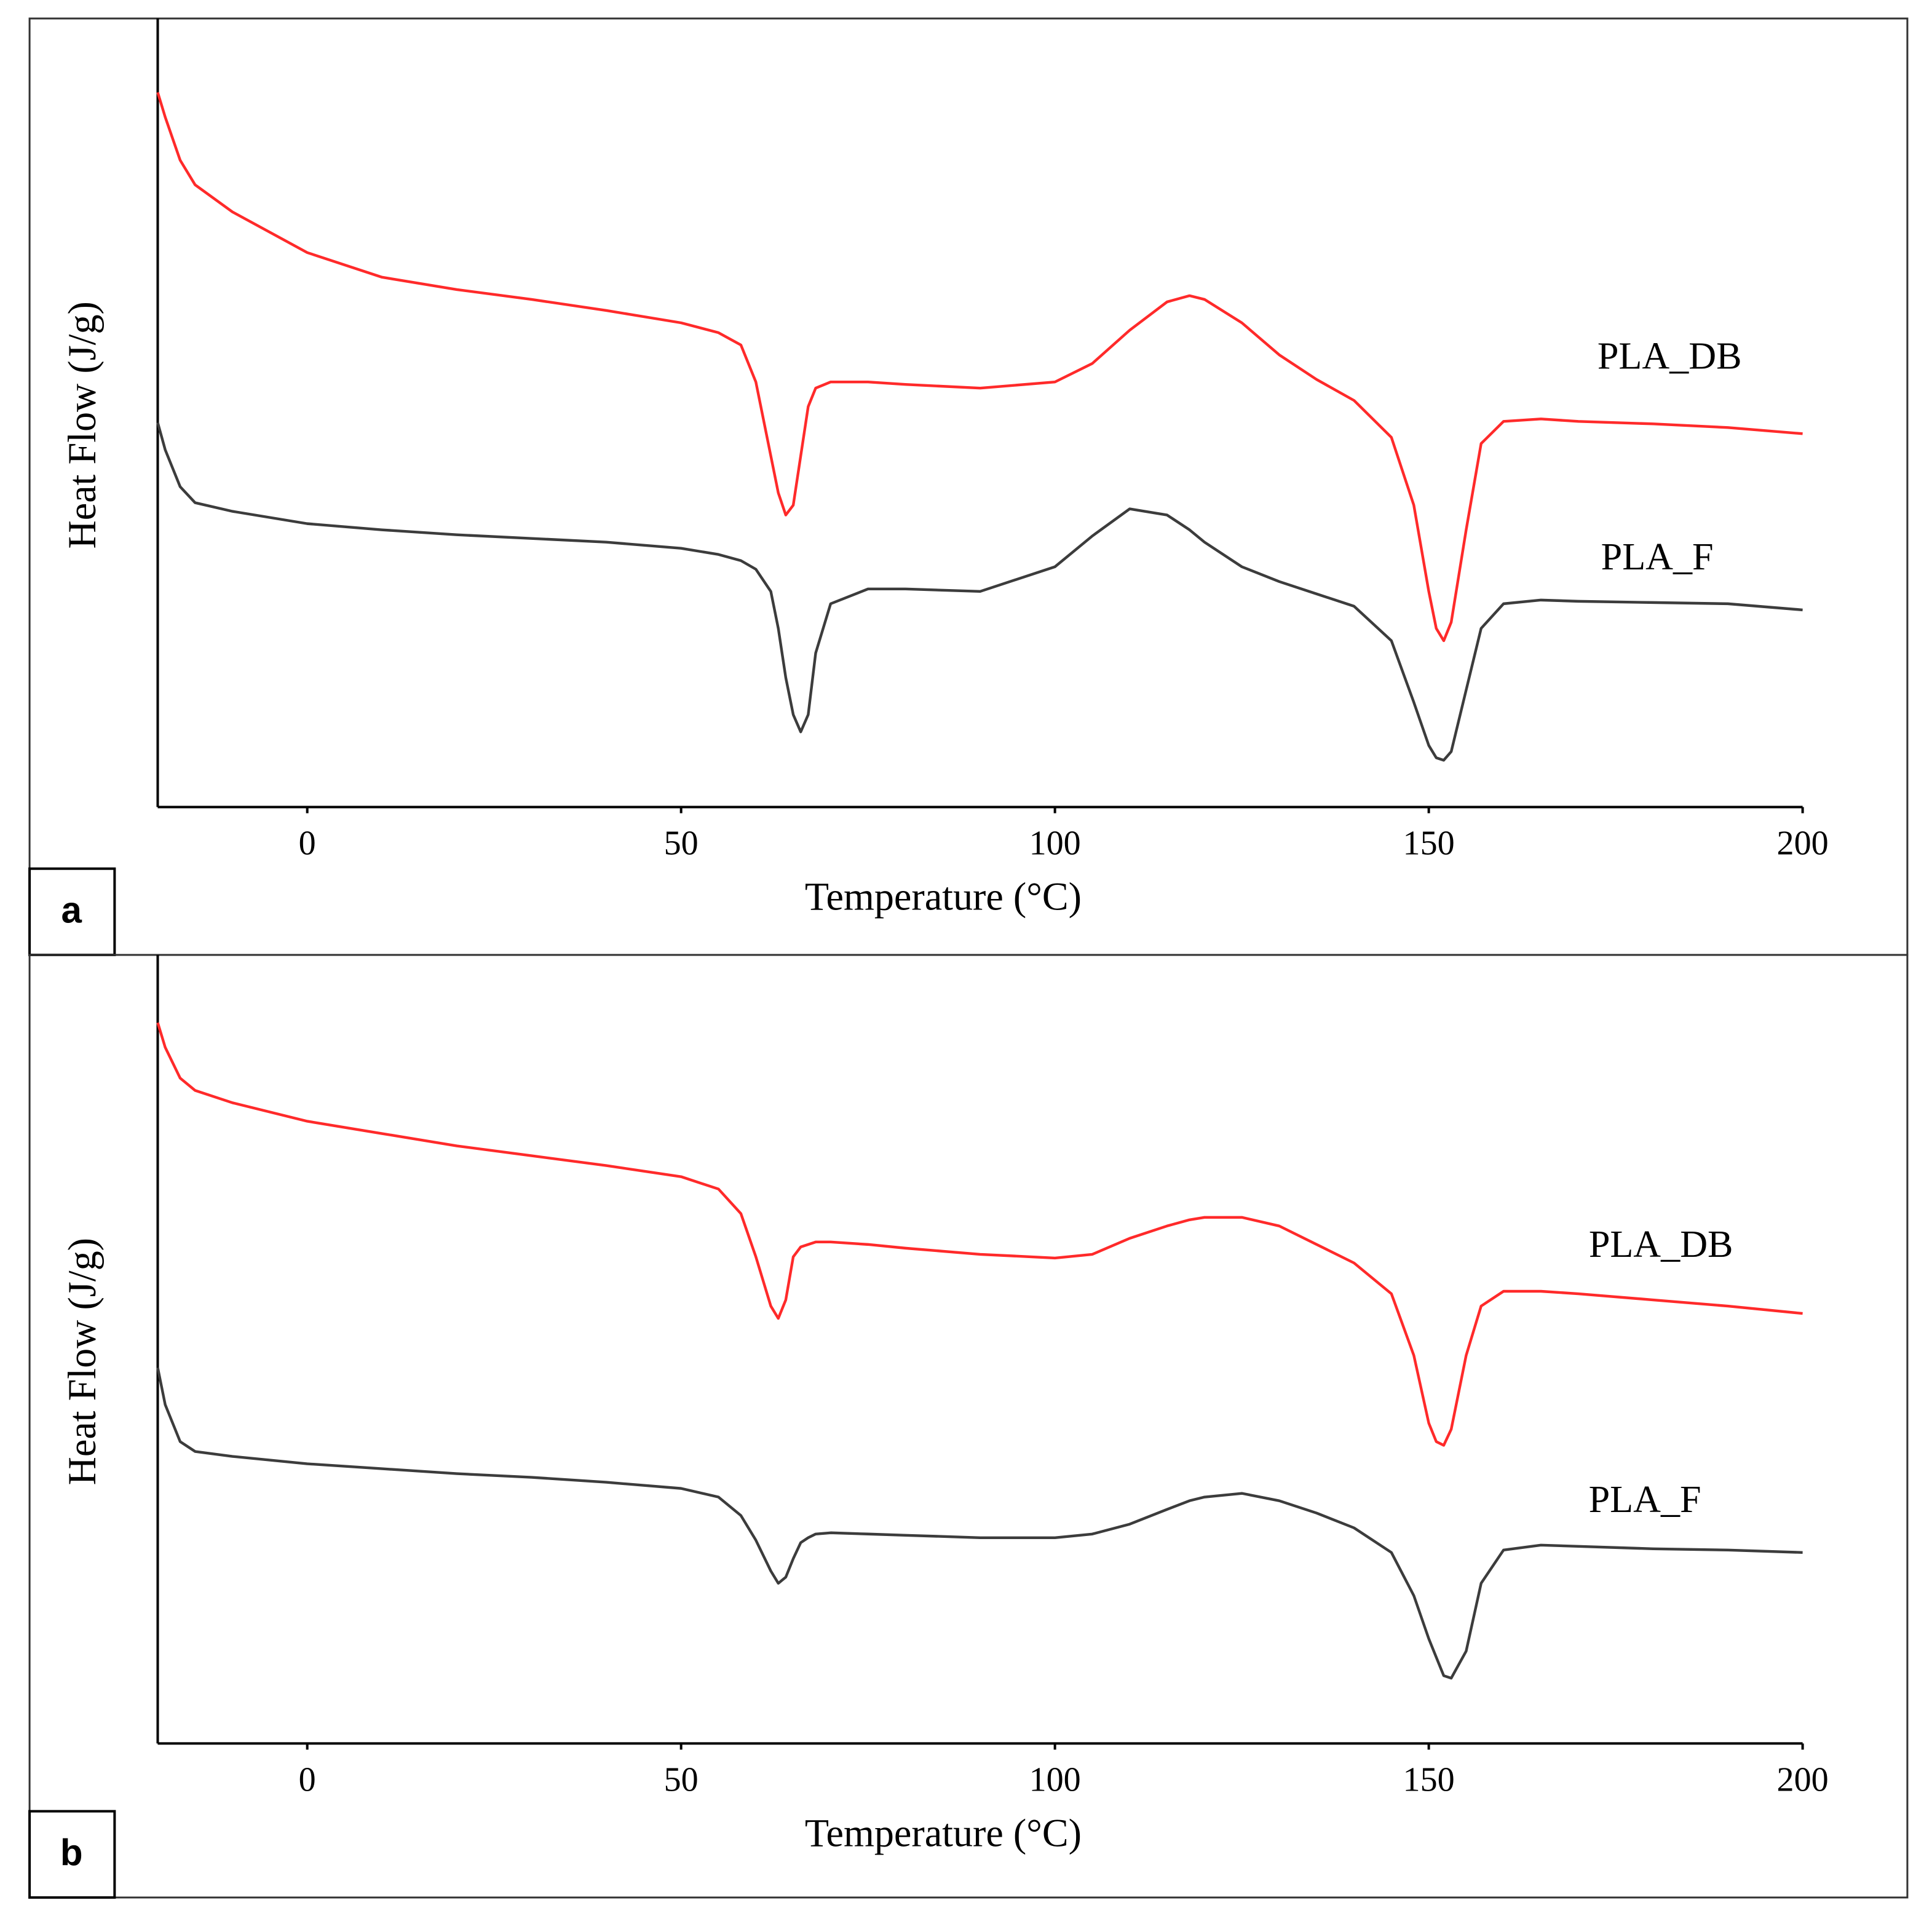 Image resolution: width=1932 pixels, height=1932 pixels. I want to click on panel-label: a, so click(71, 910).